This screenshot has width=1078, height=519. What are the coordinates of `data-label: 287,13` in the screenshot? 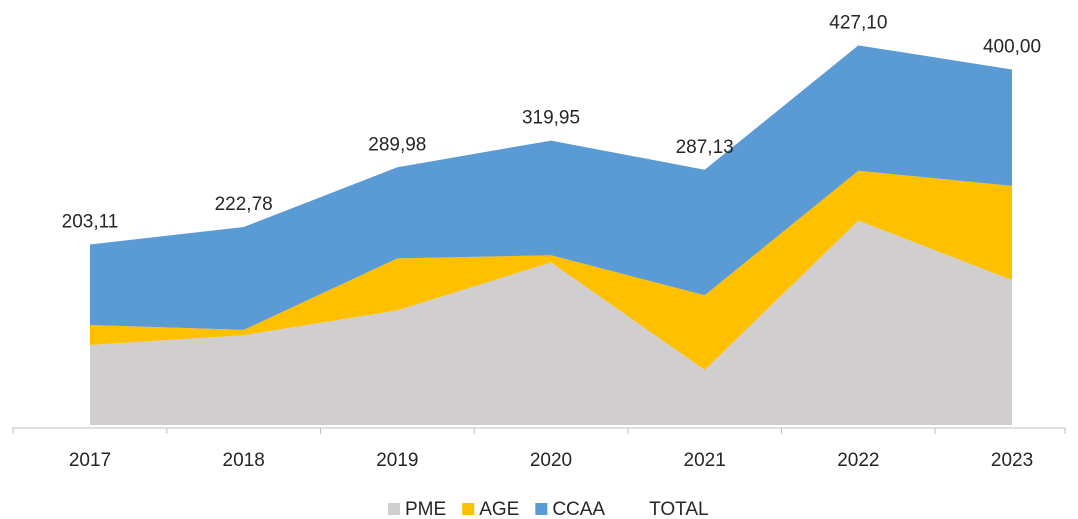 It's located at (705, 147).